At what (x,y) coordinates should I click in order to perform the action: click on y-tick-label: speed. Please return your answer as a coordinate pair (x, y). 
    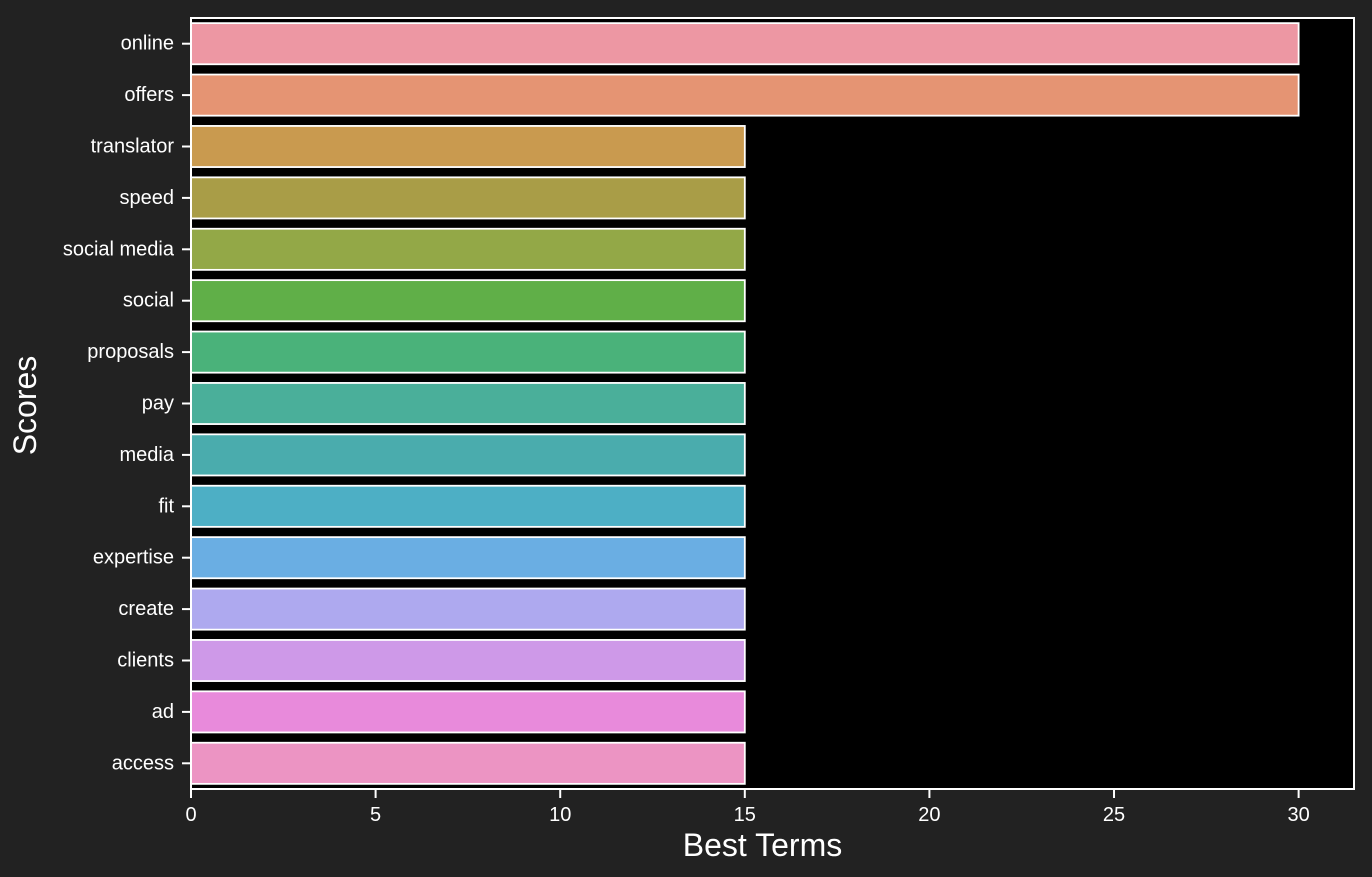
    Looking at the image, I should click on (147, 198).